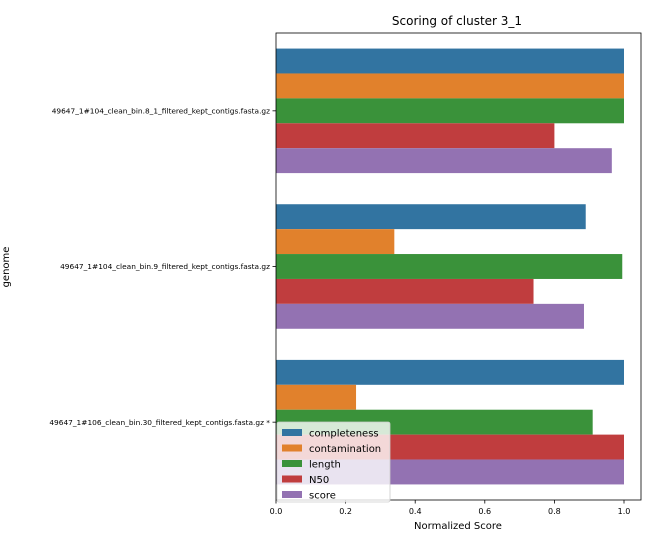  Describe the element at coordinates (484, 511) in the screenshot. I see `x-tick-label: 0.6` at that location.